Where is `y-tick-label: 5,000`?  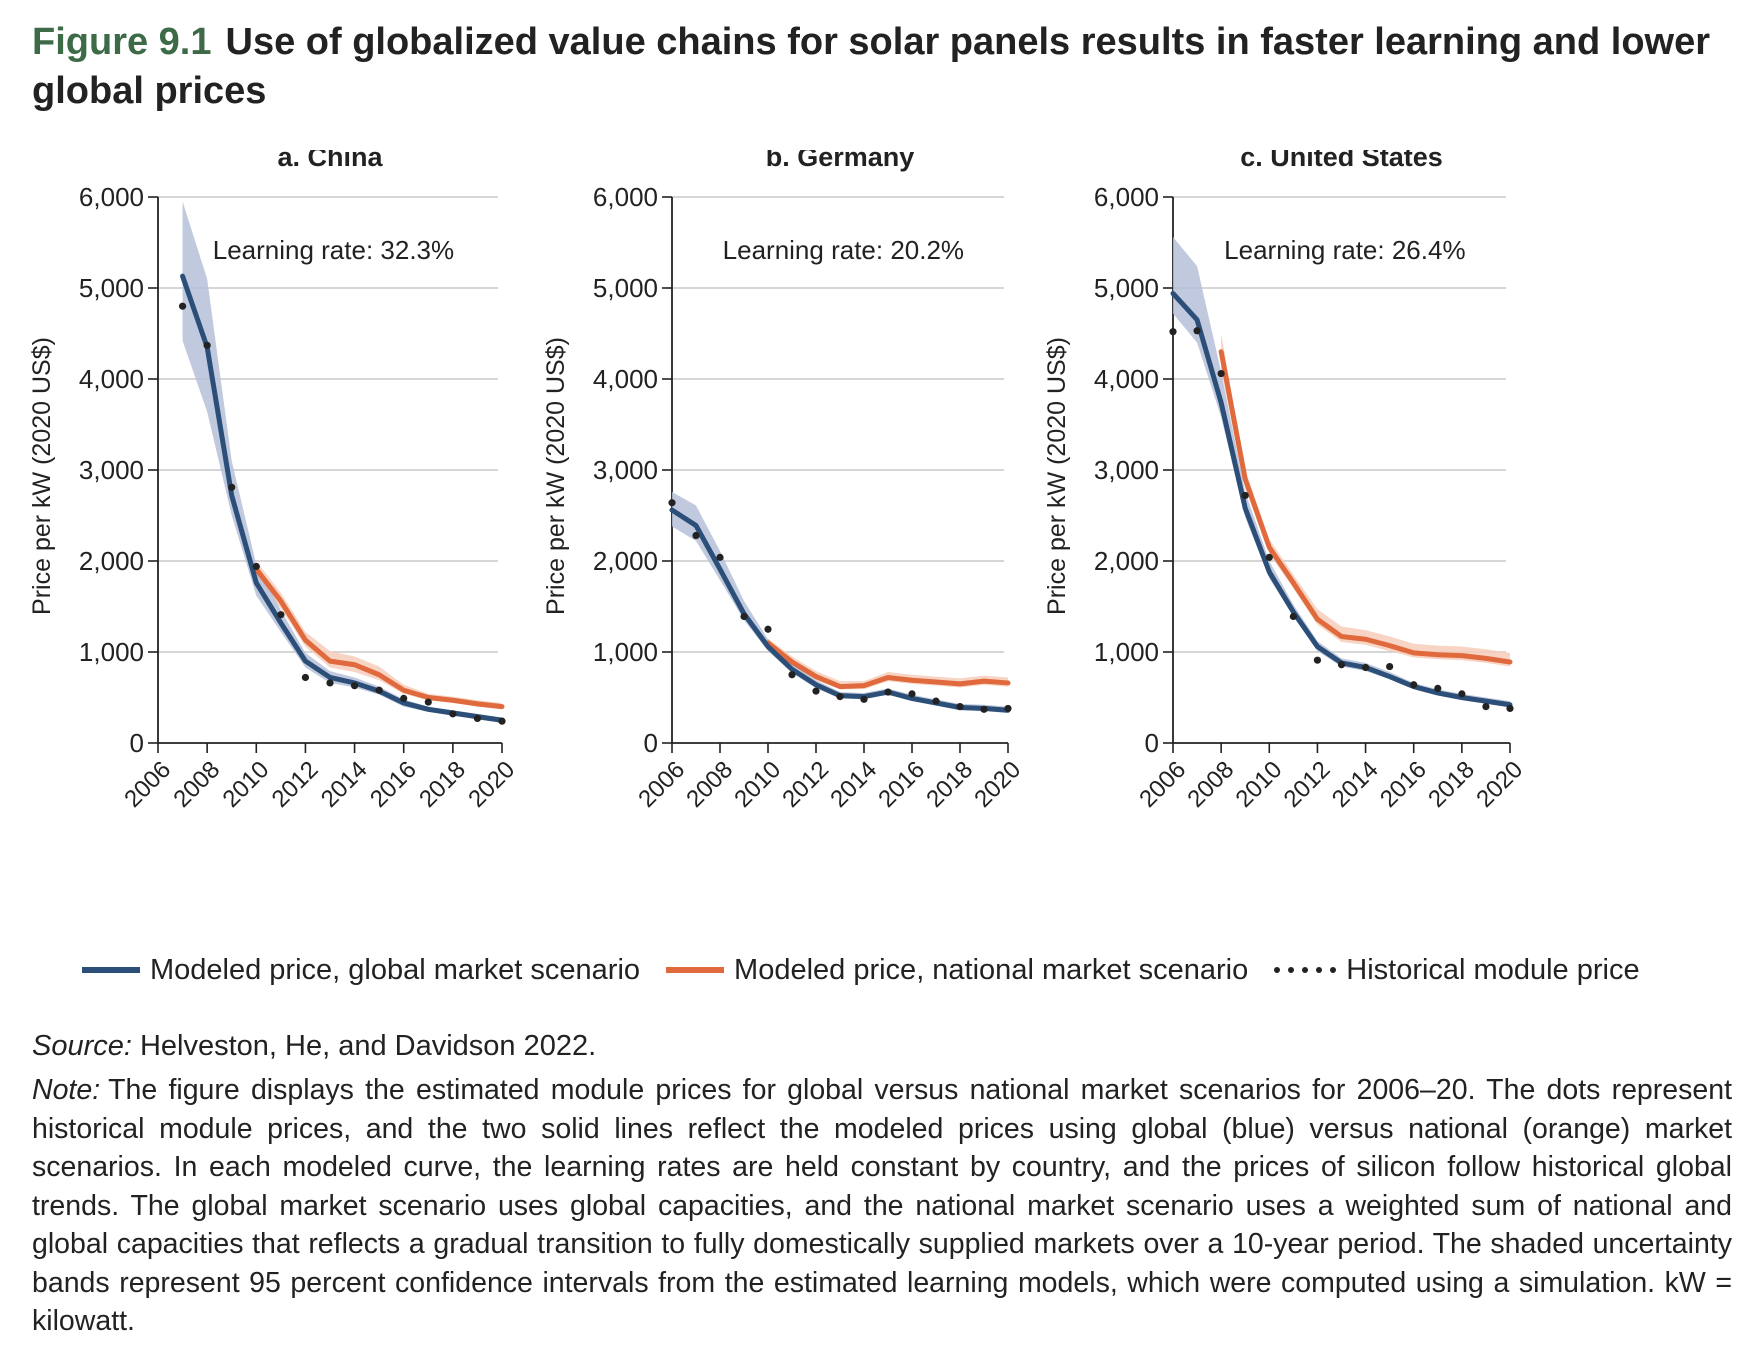
y-tick-label: 5,000 is located at coordinates (1126, 288).